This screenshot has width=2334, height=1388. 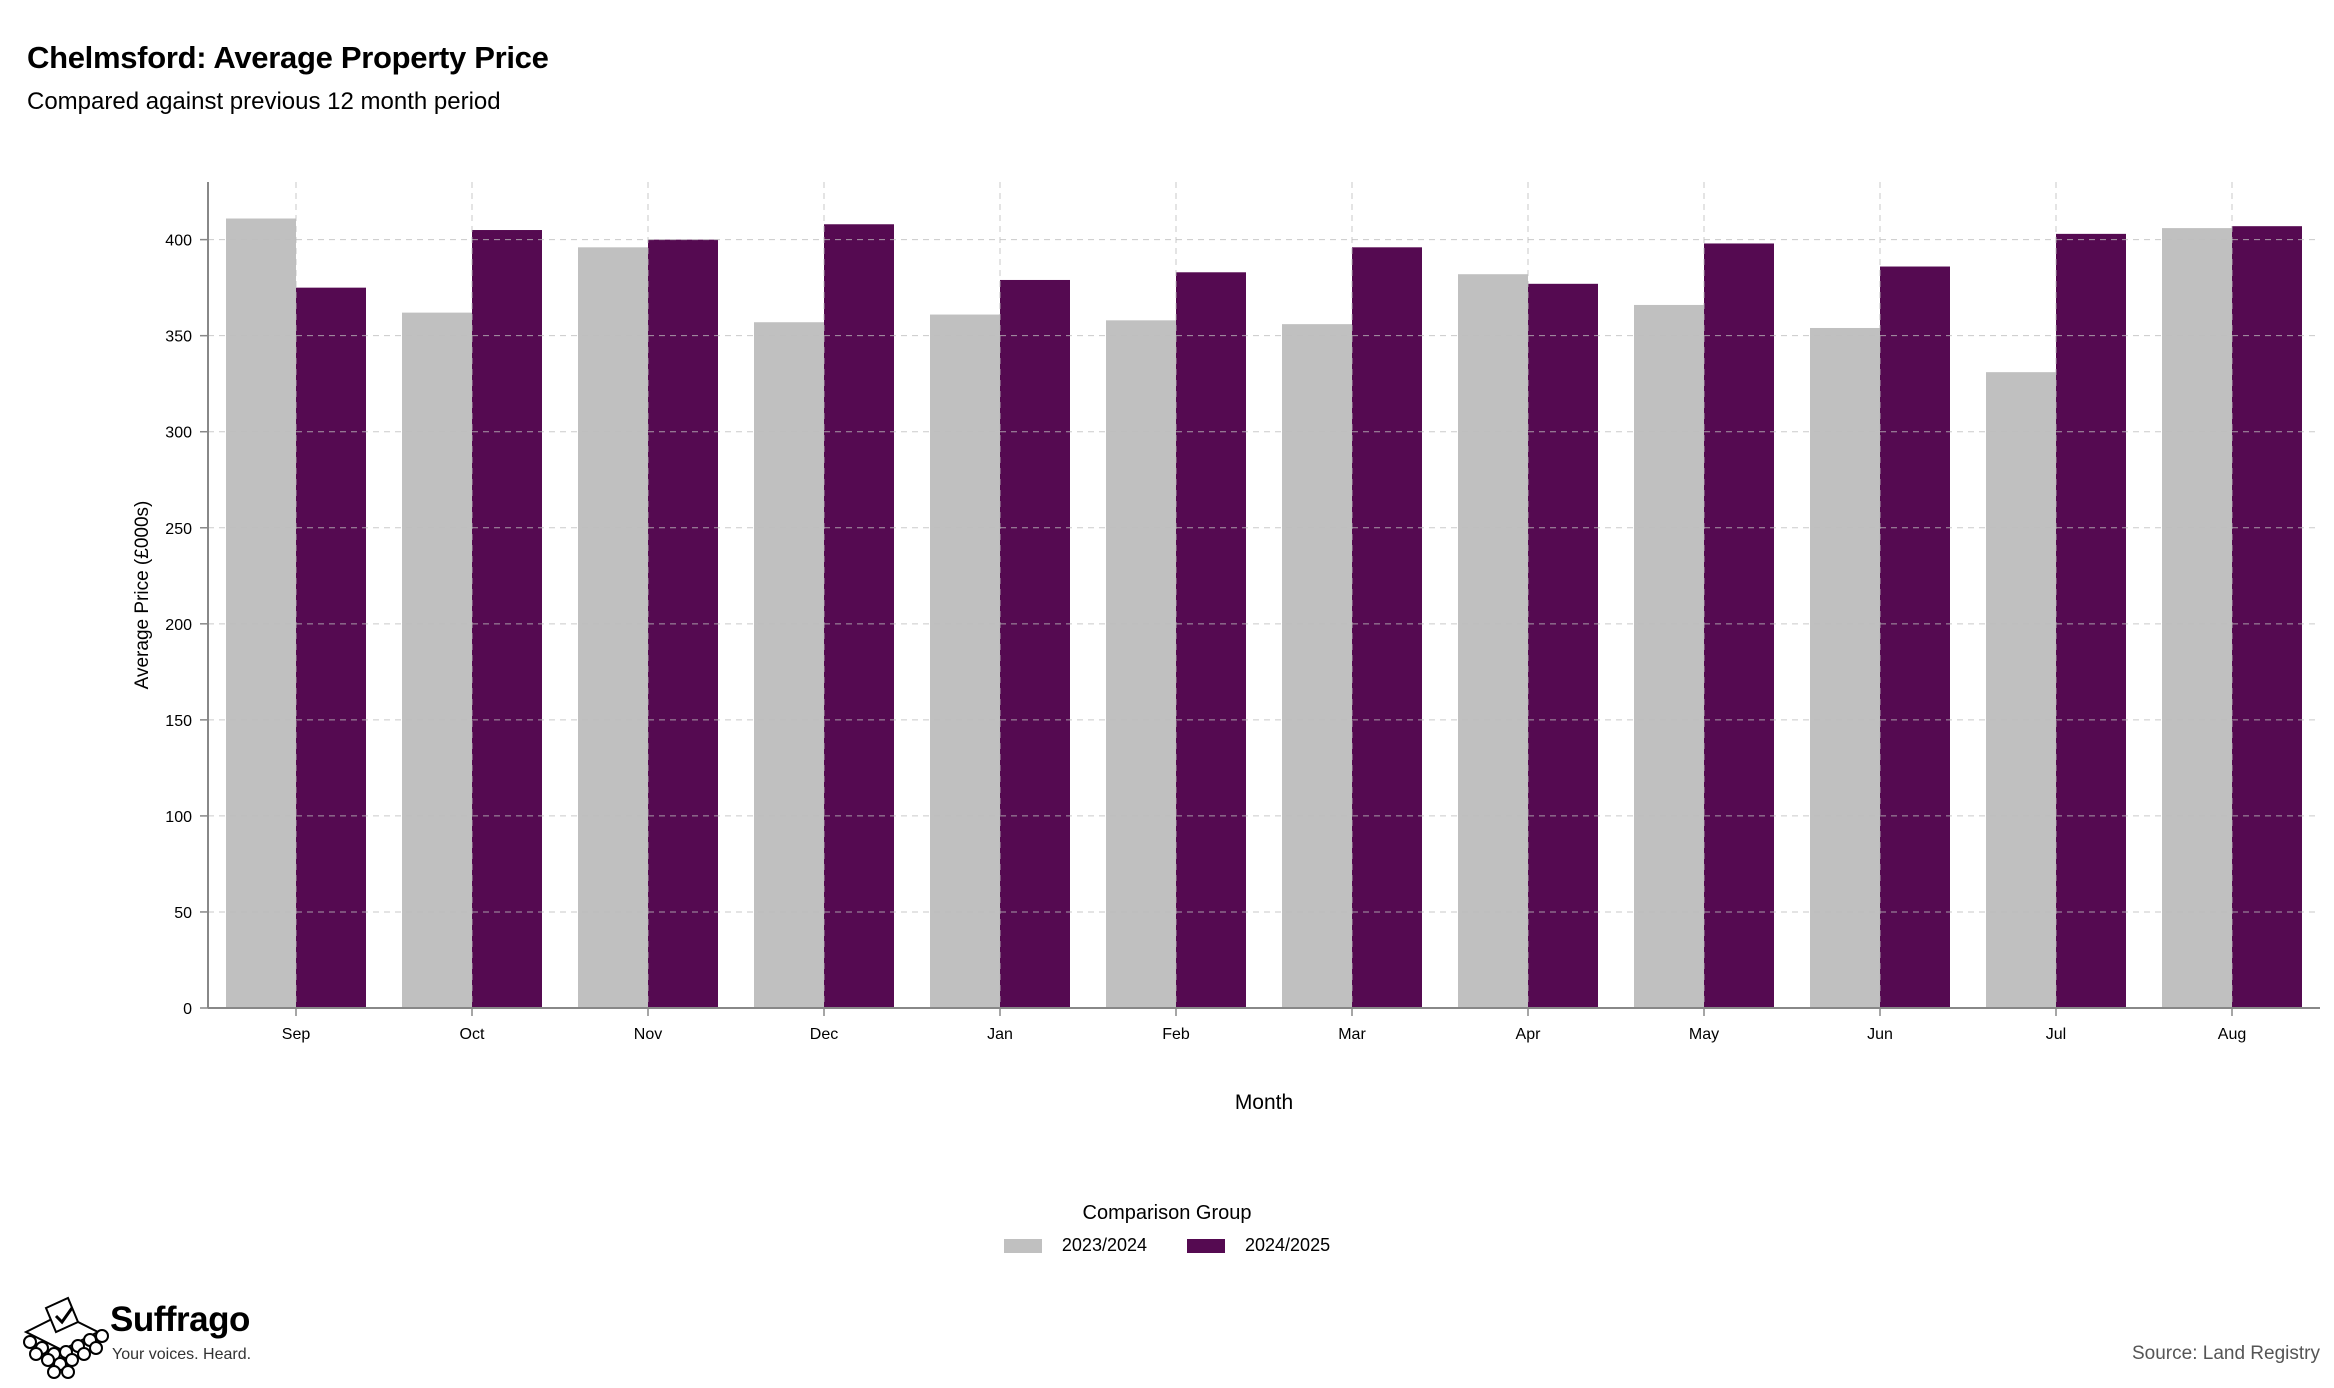 I want to click on y-tick-label: 100, so click(x=178, y=817).